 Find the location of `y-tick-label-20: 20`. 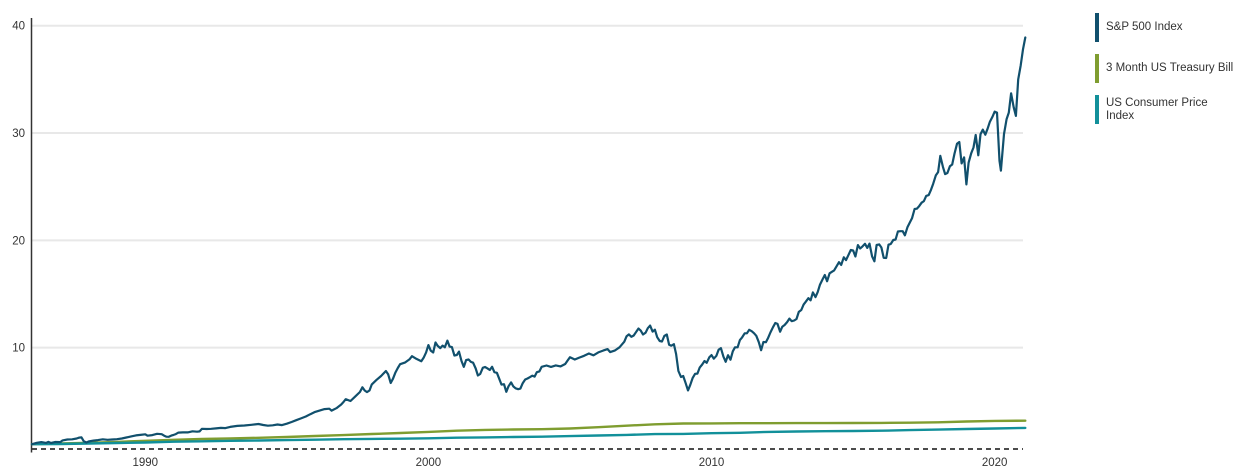

y-tick-label-20: 20 is located at coordinates (18, 241).